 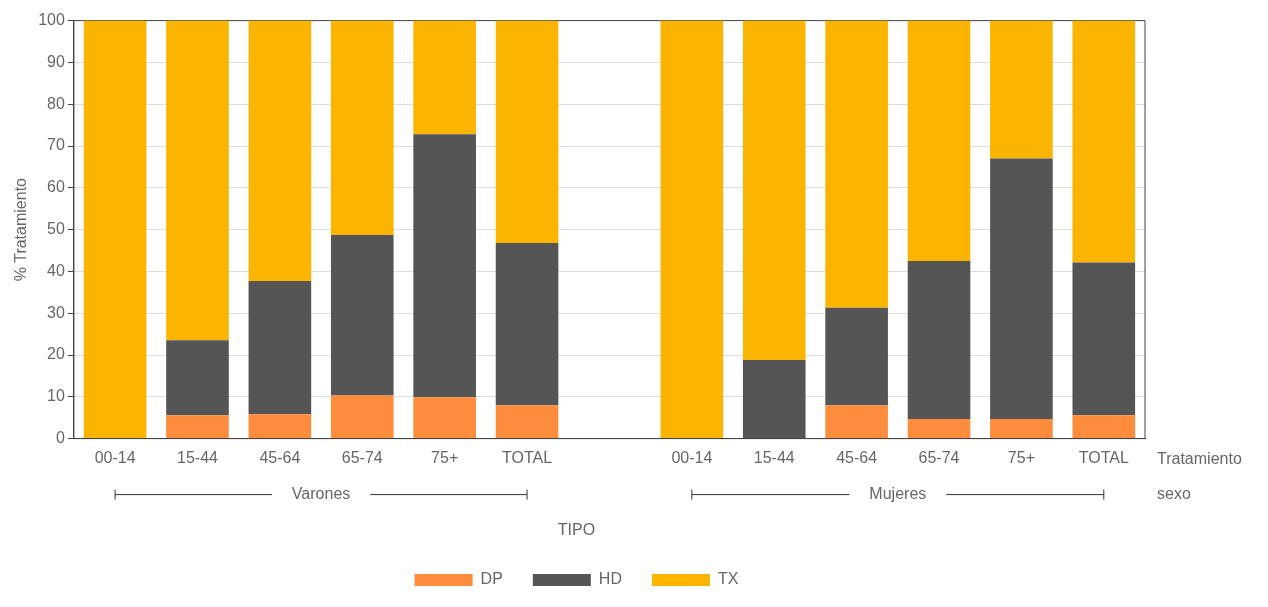 What do you see at coordinates (60, 438) in the screenshot?
I see `y-tick-label: 0` at bounding box center [60, 438].